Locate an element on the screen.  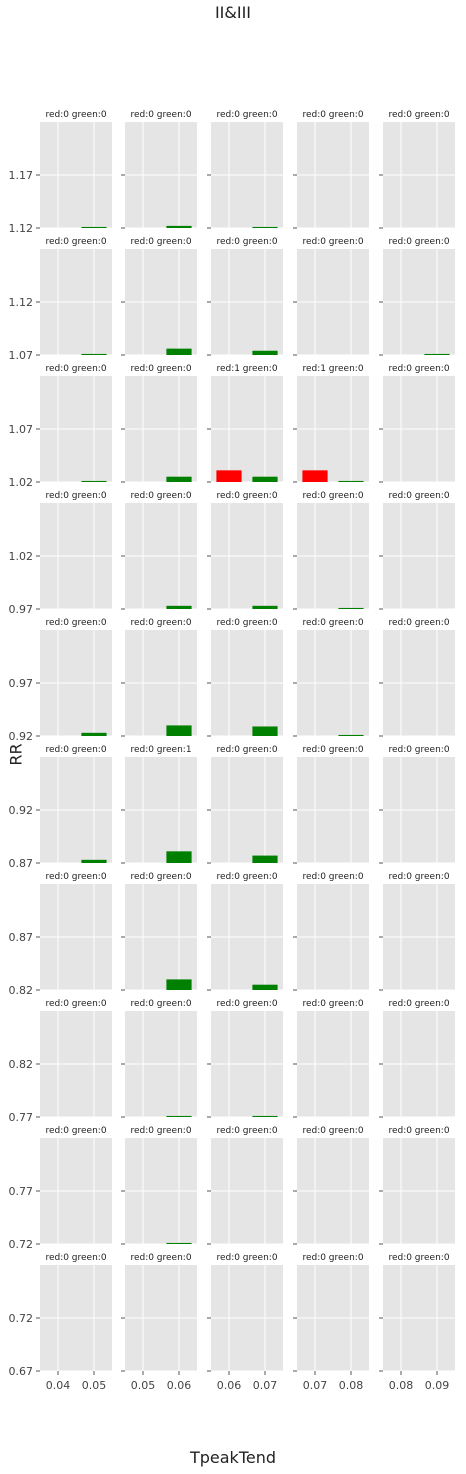
panel-r4-c1: red:0 green:0 0.97 1.02 is located at coordinates (60, 553).